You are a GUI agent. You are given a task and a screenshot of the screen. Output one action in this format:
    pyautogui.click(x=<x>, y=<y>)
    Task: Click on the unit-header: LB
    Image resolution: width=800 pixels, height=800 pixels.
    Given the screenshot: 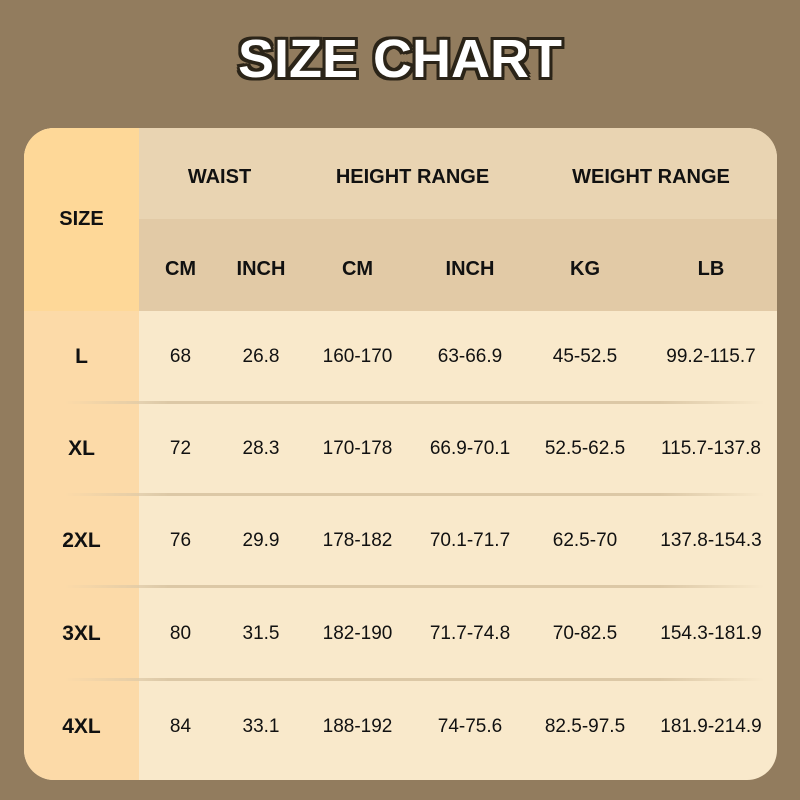 What is the action you would take?
    pyautogui.click(x=711, y=268)
    